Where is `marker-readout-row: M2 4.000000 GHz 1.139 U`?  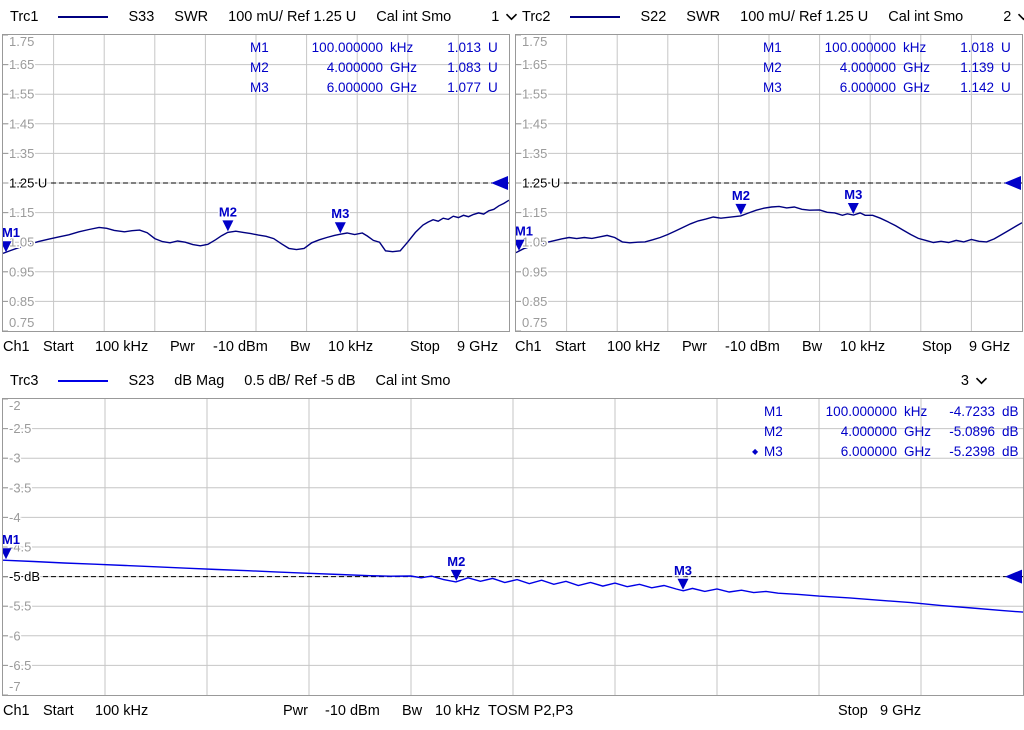
marker-readout-row: M2 4.000000 GHz 1.139 U is located at coordinates (890, 68).